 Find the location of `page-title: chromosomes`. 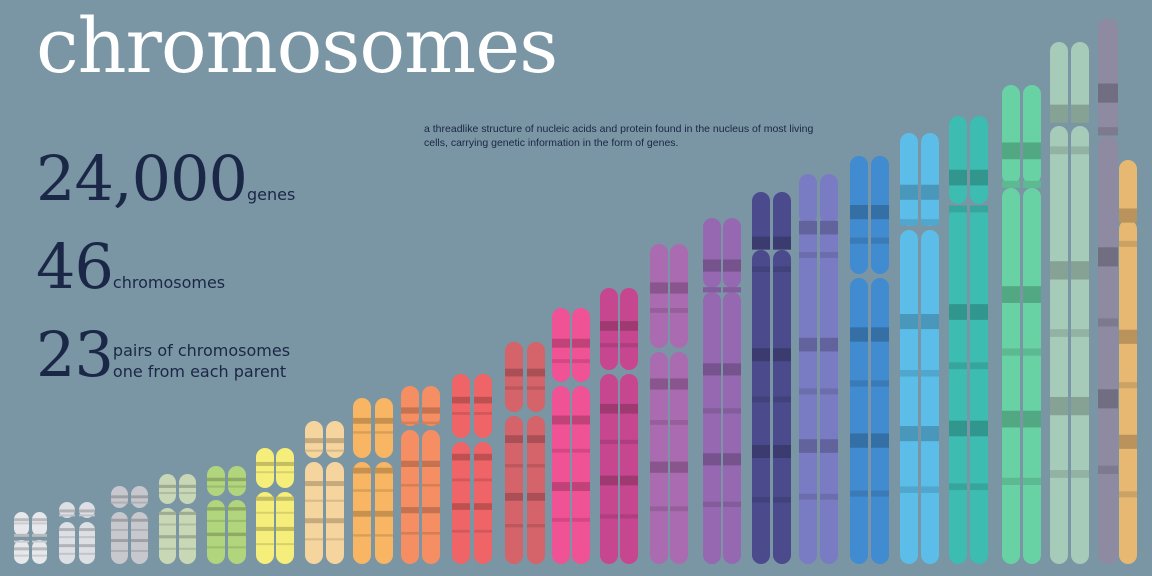

page-title: chromosomes is located at coordinates (297, 45).